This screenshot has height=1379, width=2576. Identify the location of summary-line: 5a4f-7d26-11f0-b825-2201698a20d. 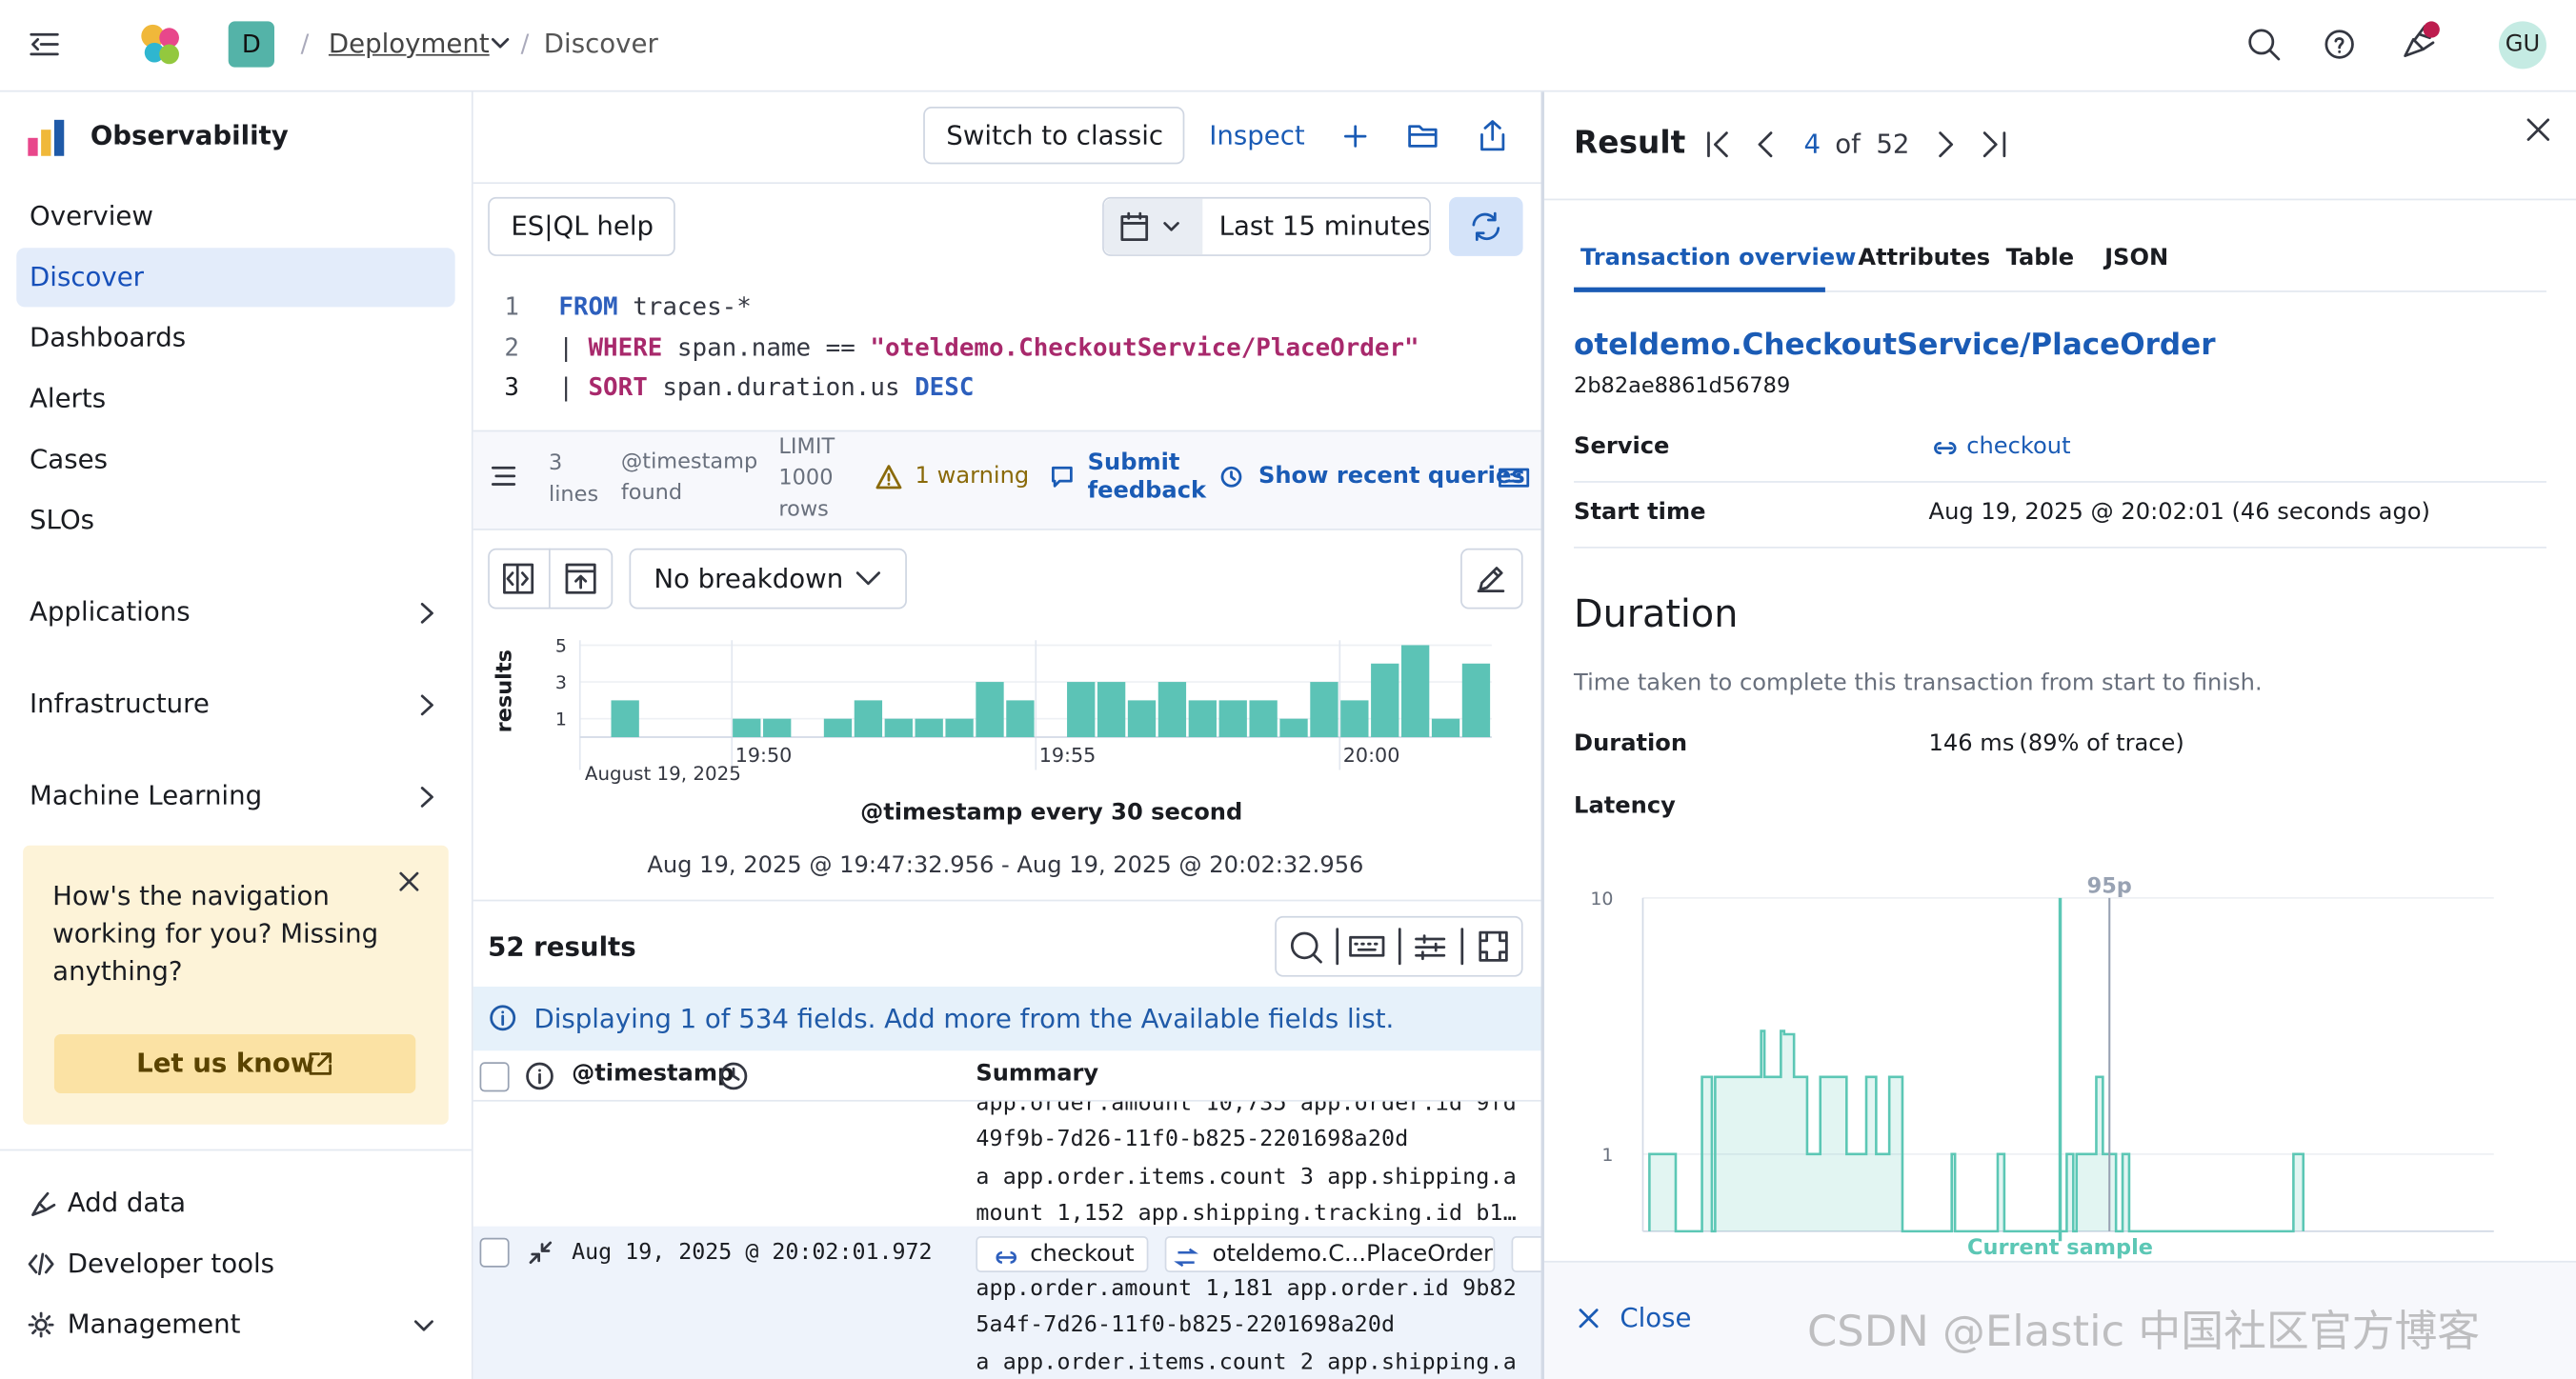
(1186, 1325).